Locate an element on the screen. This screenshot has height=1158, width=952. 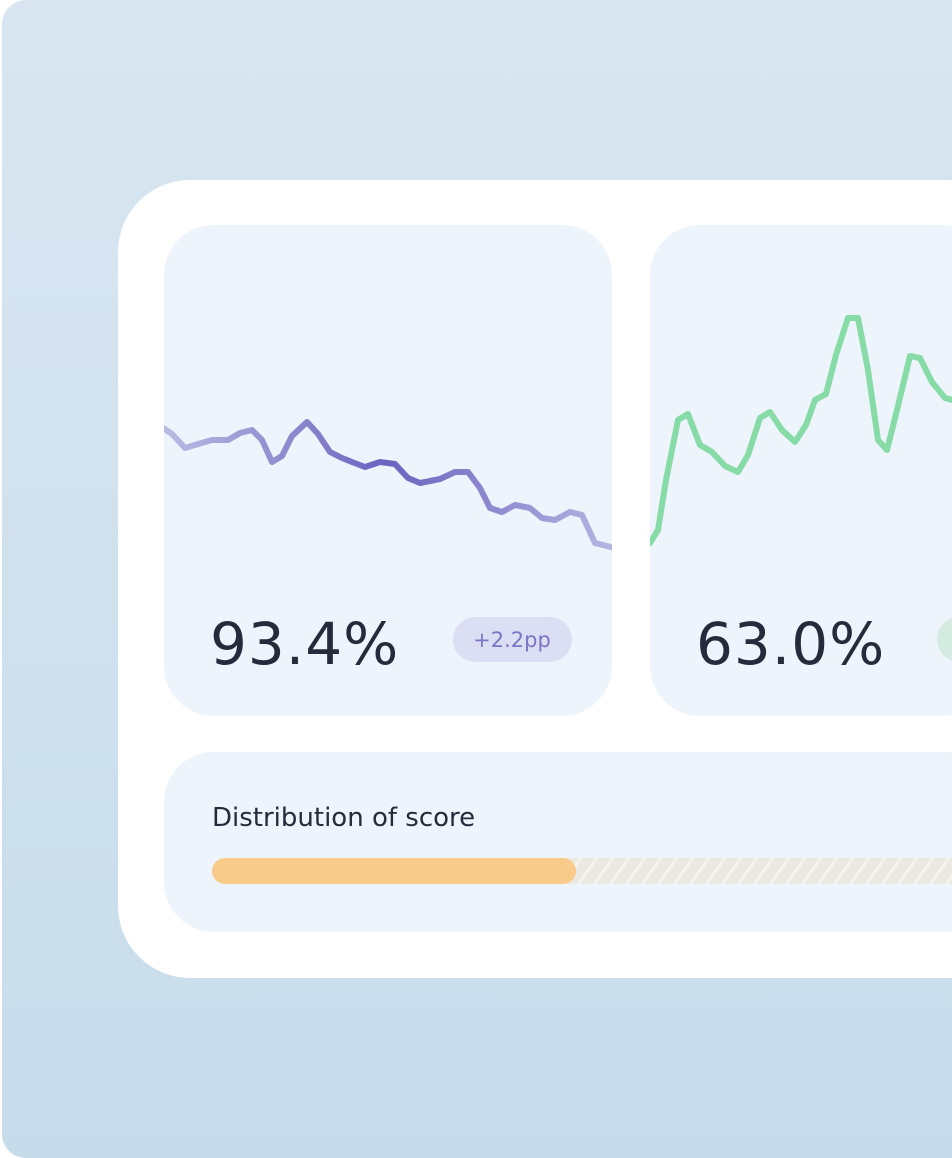
metric-card is located at coordinates (801, 470).